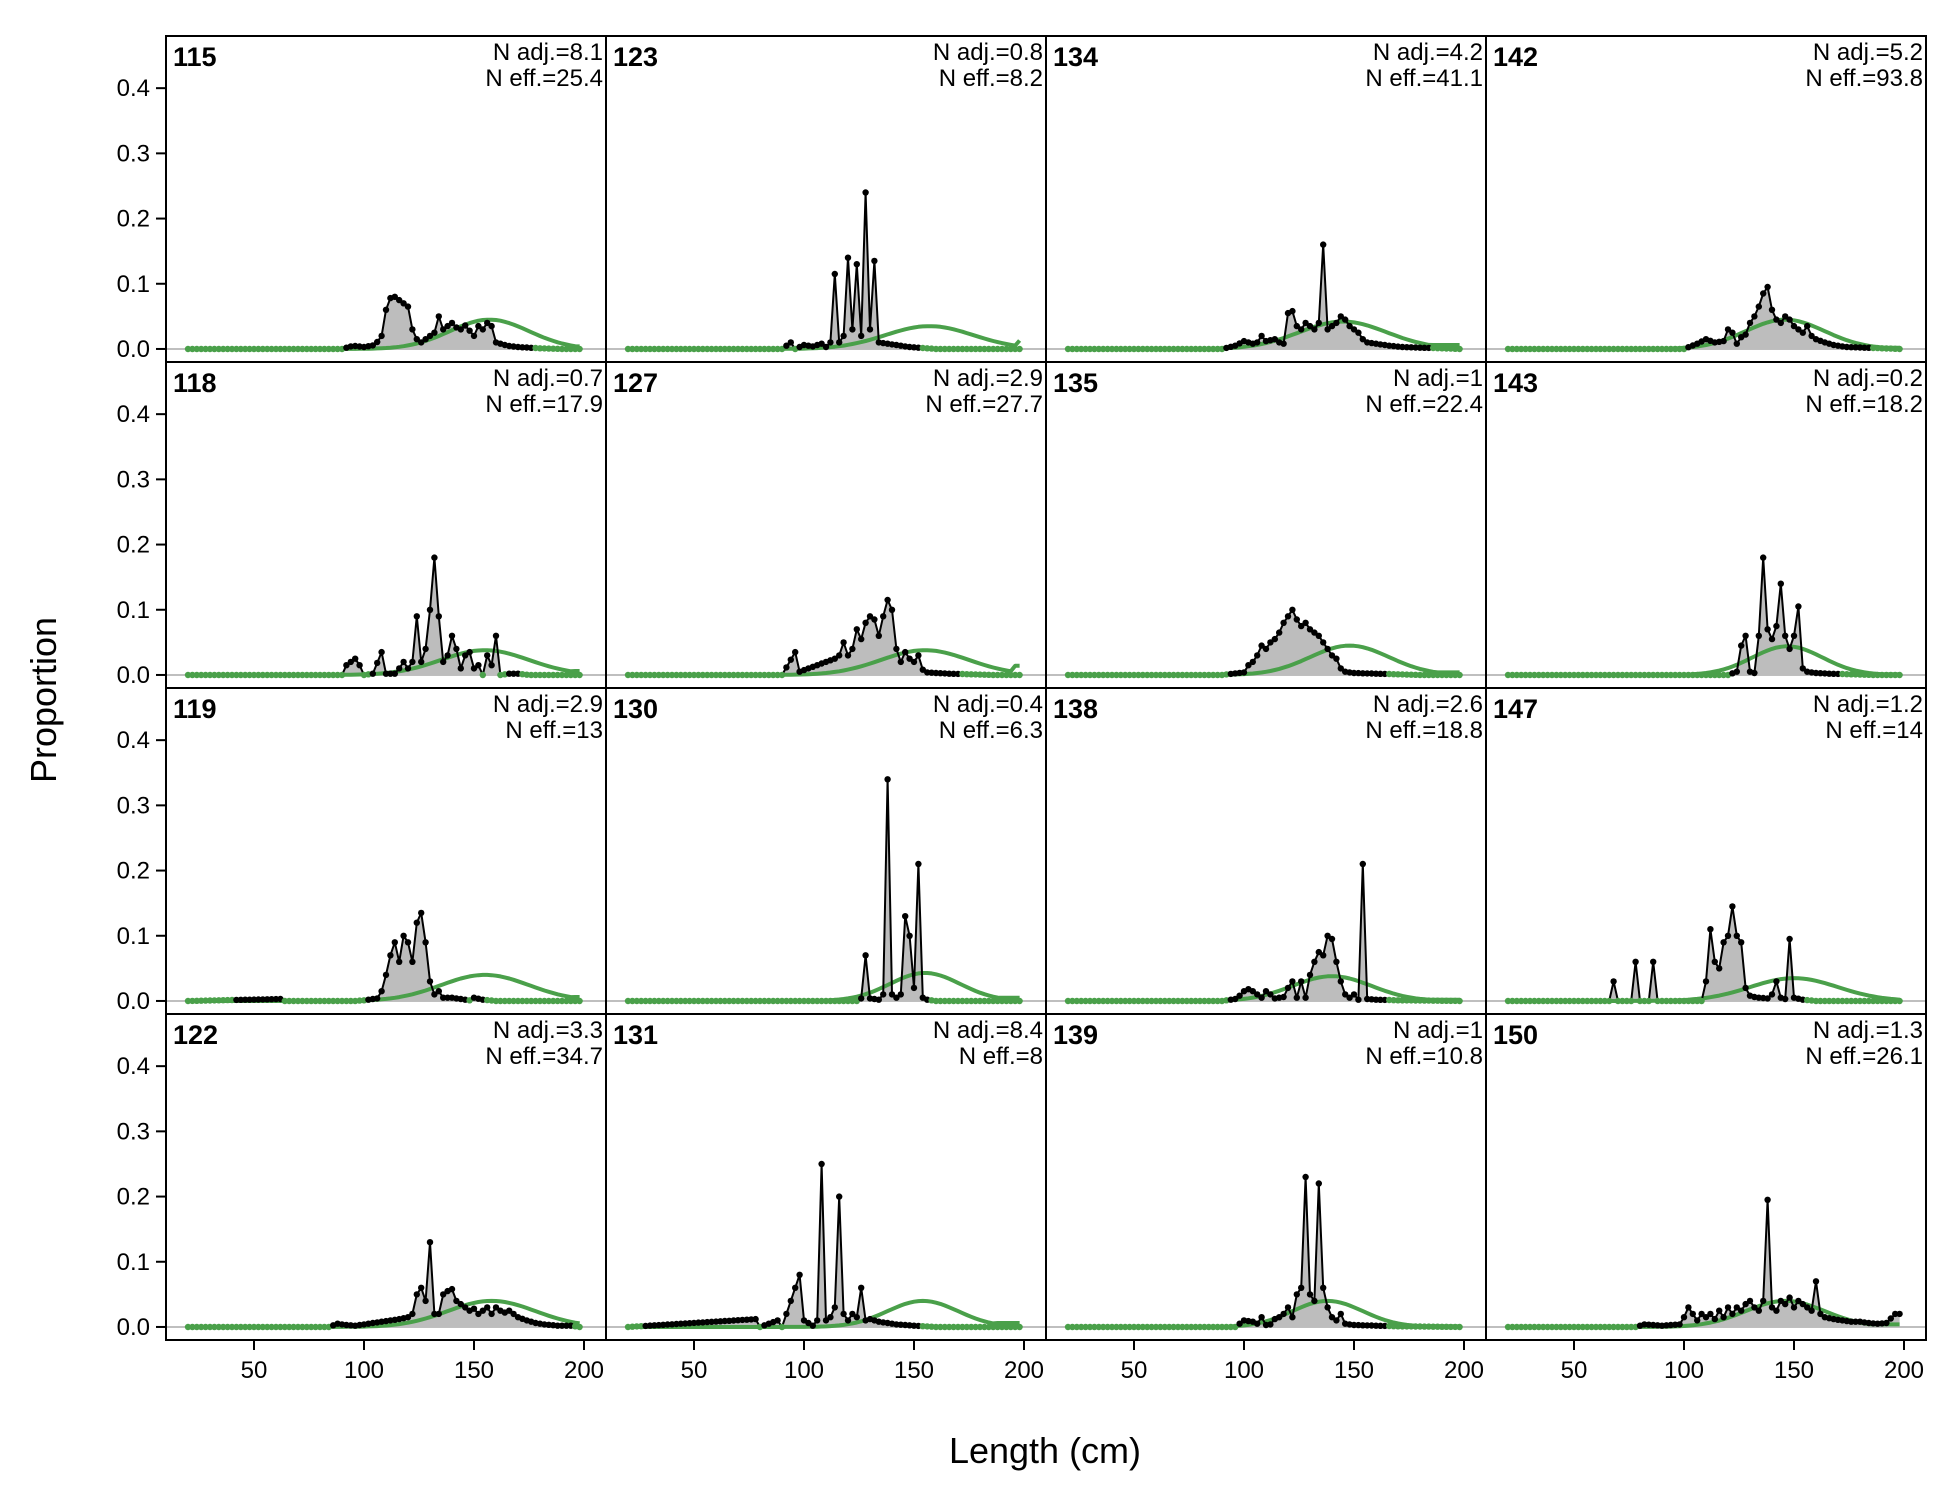  What do you see at coordinates (1266, 1177) in the screenshot?
I see `panel-139: 139 N adj.=1N eff.=10.8` at bounding box center [1266, 1177].